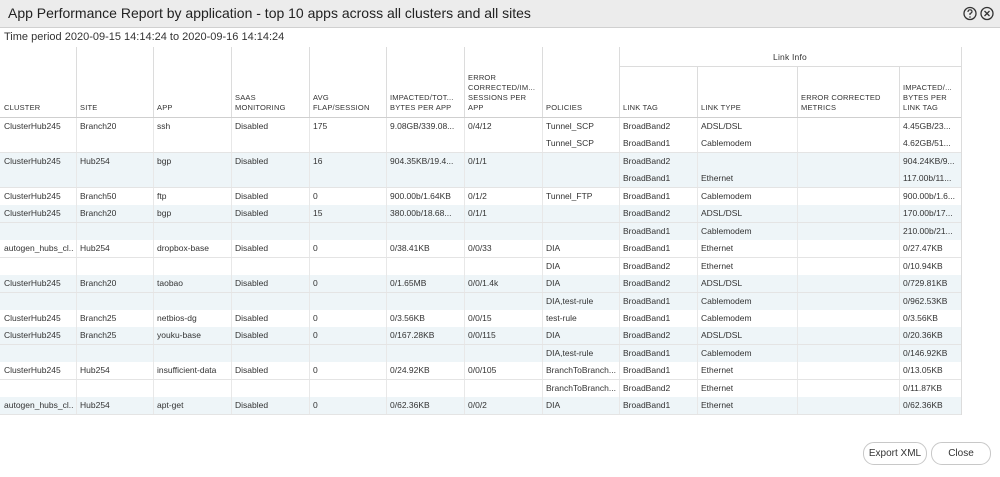 The image size is (1000, 477). What do you see at coordinates (480, 266) in the screenshot?
I see `table-row: DIA BroadBand2 Ethernet 0/10.94KB` at bounding box center [480, 266].